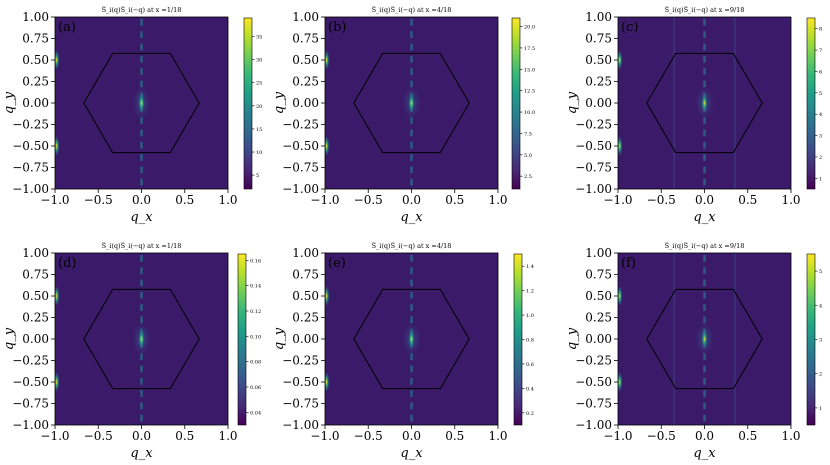 This screenshot has height=465, width=830. What do you see at coordinates (747, 200) in the screenshot?
I see `x-tick-label: 0.5` at bounding box center [747, 200].